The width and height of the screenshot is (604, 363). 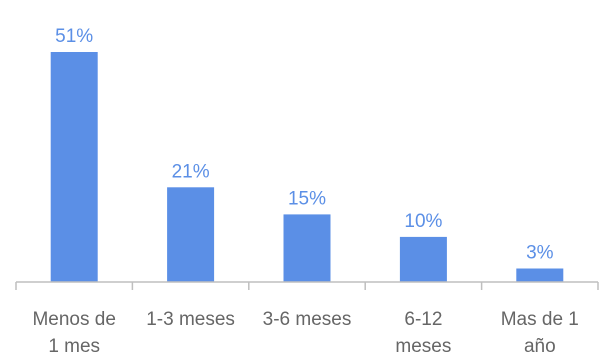 What do you see at coordinates (423, 319) in the screenshot?
I see `category-label-line: 6-12` at bounding box center [423, 319].